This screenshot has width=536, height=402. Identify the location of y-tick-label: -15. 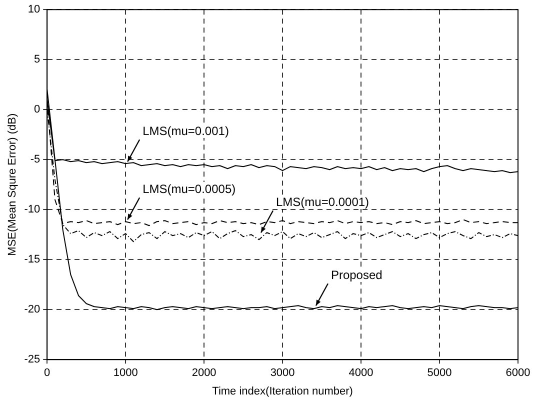
(32, 260).